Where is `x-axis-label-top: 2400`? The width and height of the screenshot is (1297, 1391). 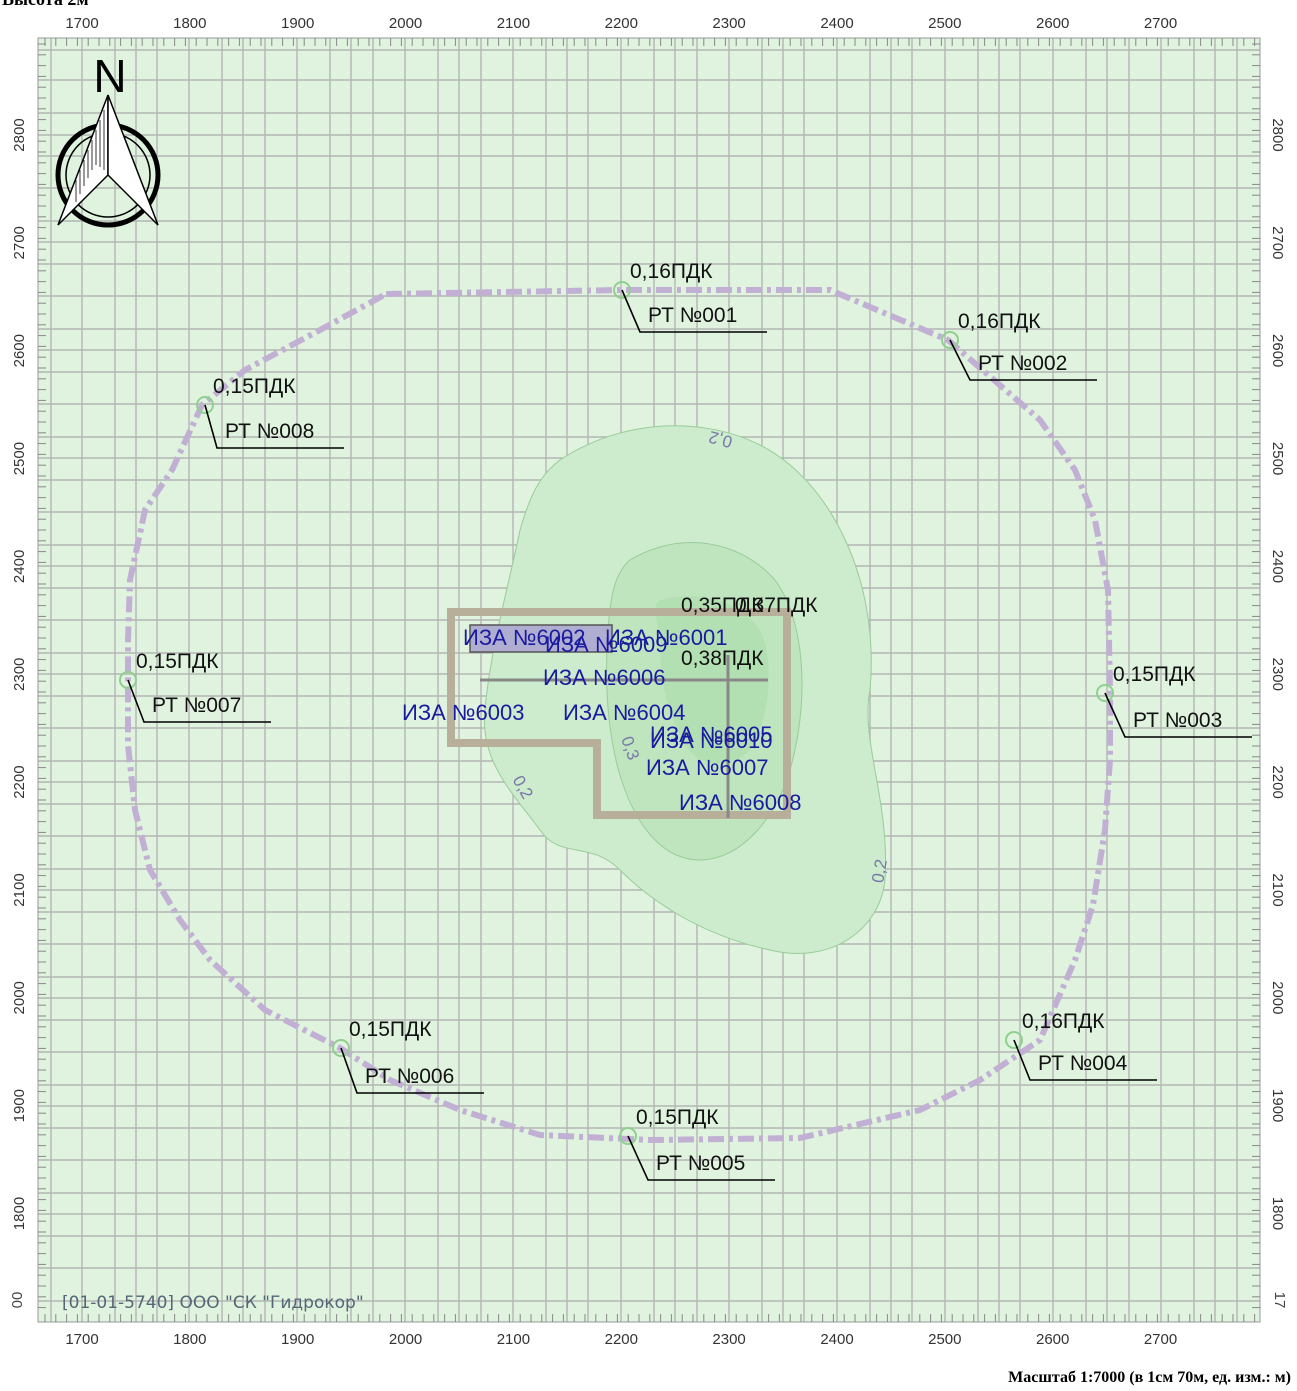
x-axis-label-top: 2400 is located at coordinates (836, 23).